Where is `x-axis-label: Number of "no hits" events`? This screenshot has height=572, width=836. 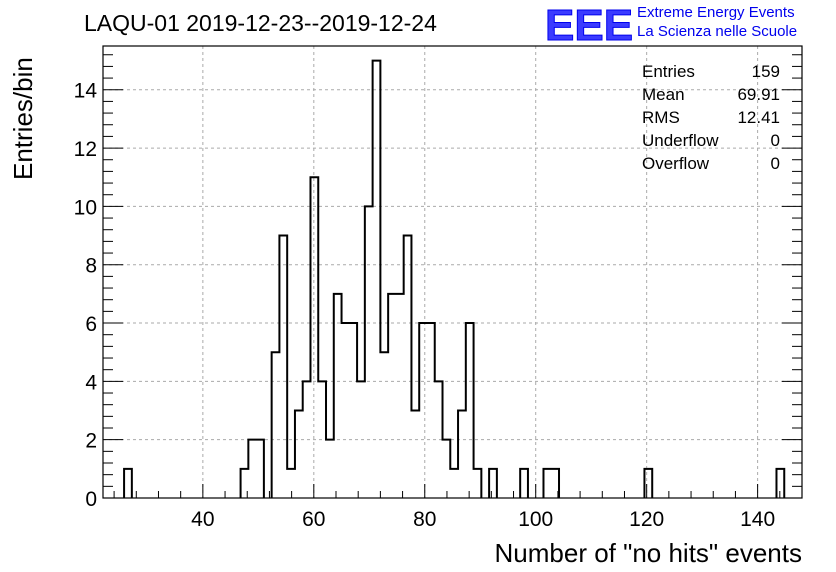 x-axis-label: Number of "no hits" events is located at coordinates (648, 553).